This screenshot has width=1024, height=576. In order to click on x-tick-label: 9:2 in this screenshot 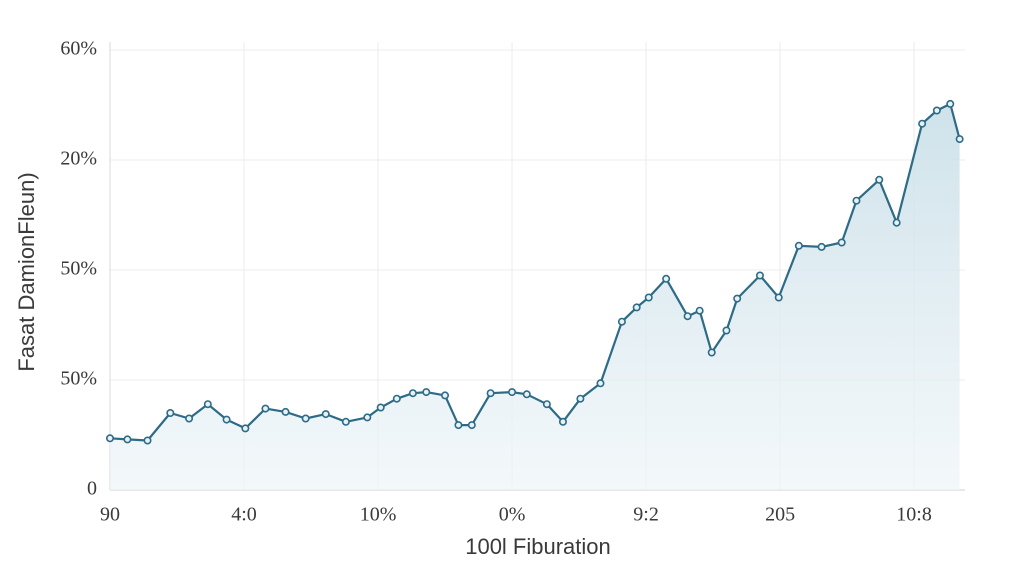, I will do `click(646, 515)`.